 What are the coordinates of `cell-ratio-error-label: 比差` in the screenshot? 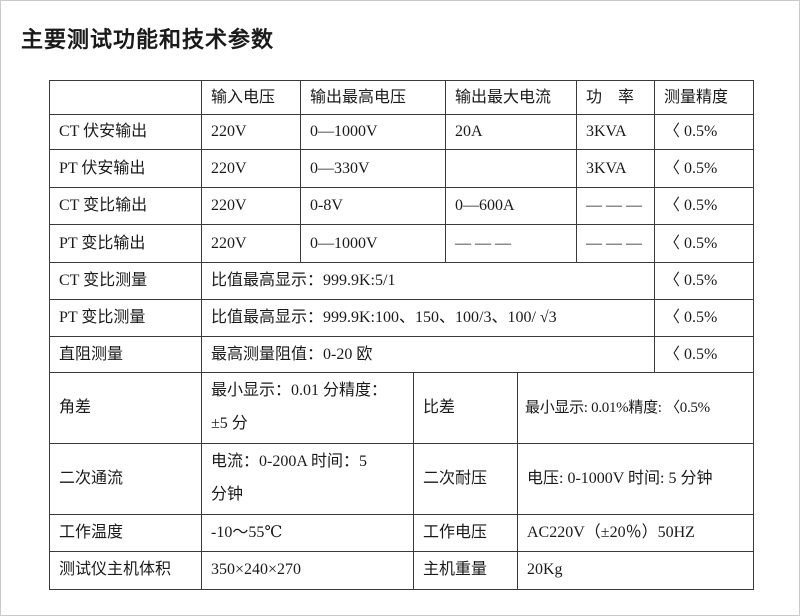 It's located at (465, 408).